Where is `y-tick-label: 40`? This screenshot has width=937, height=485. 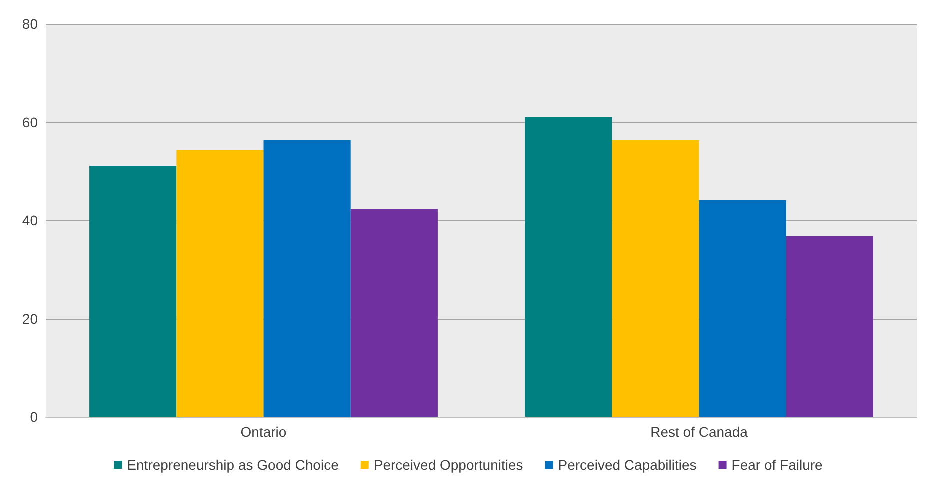 y-tick-label: 40 is located at coordinates (30, 220).